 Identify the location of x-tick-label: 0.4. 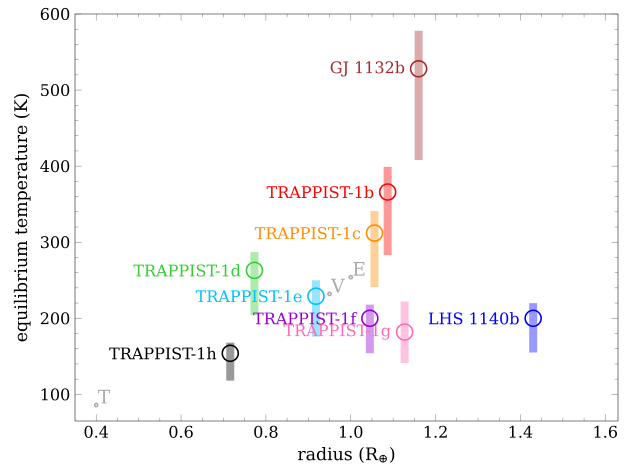
(96, 432).